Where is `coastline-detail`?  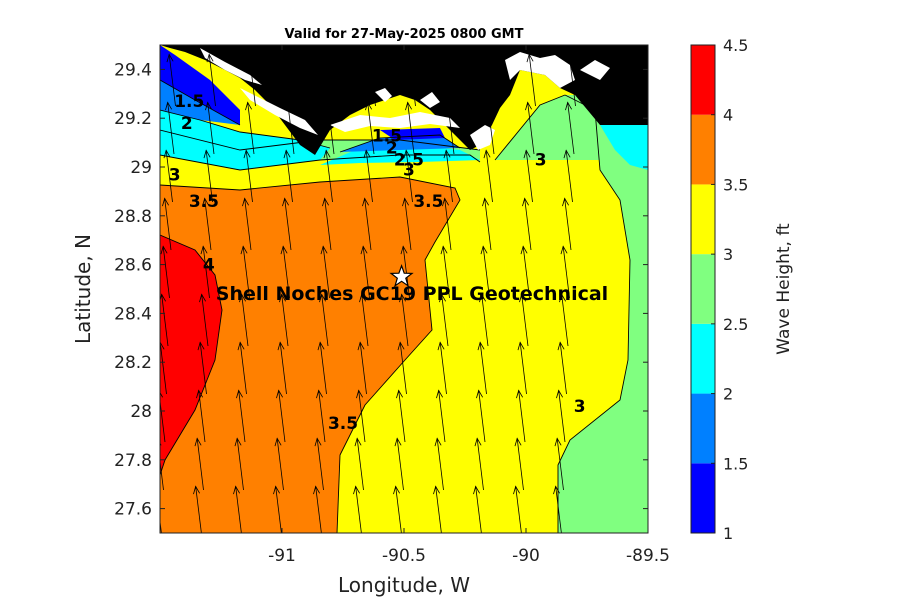
coastline-detail is located at coordinates (405, 99).